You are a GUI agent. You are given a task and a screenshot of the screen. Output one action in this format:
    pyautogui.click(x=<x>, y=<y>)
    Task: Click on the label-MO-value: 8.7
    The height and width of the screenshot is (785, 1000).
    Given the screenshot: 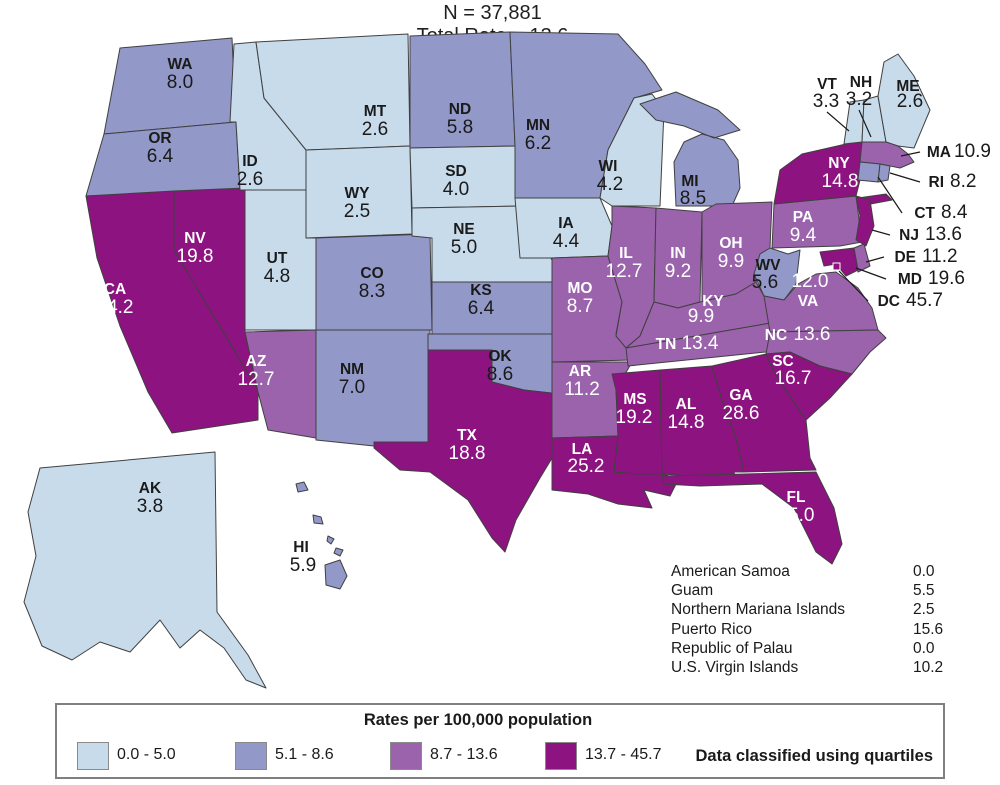 What is the action you would take?
    pyautogui.click(x=580, y=306)
    